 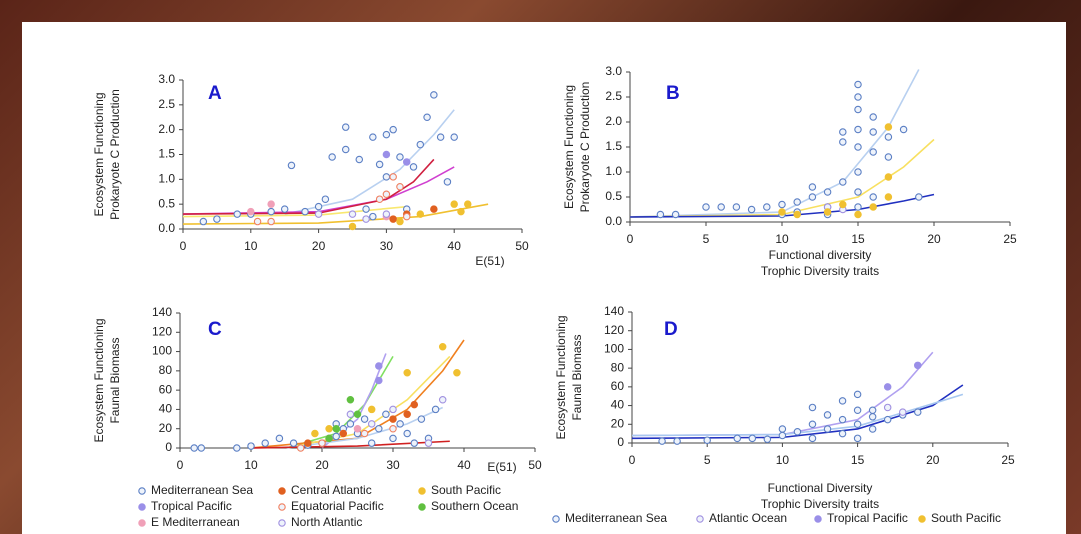 I want to click on legend-label: Mediterranean Sea, so click(x=202, y=490).